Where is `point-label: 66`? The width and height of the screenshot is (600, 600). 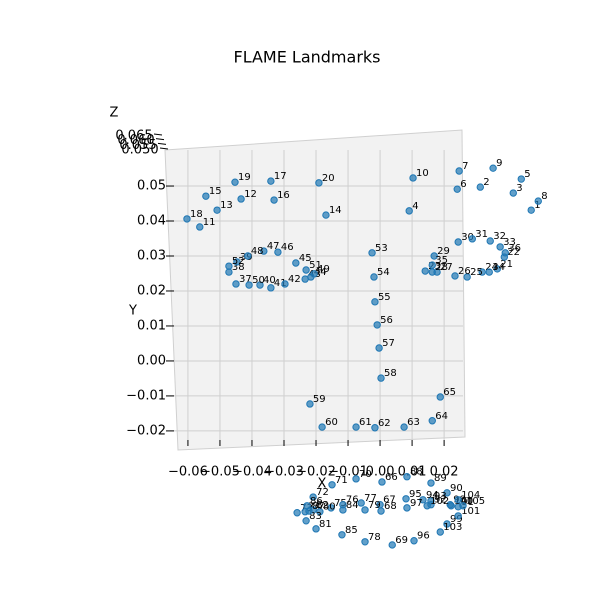
point-label: 66 is located at coordinates (391, 477).